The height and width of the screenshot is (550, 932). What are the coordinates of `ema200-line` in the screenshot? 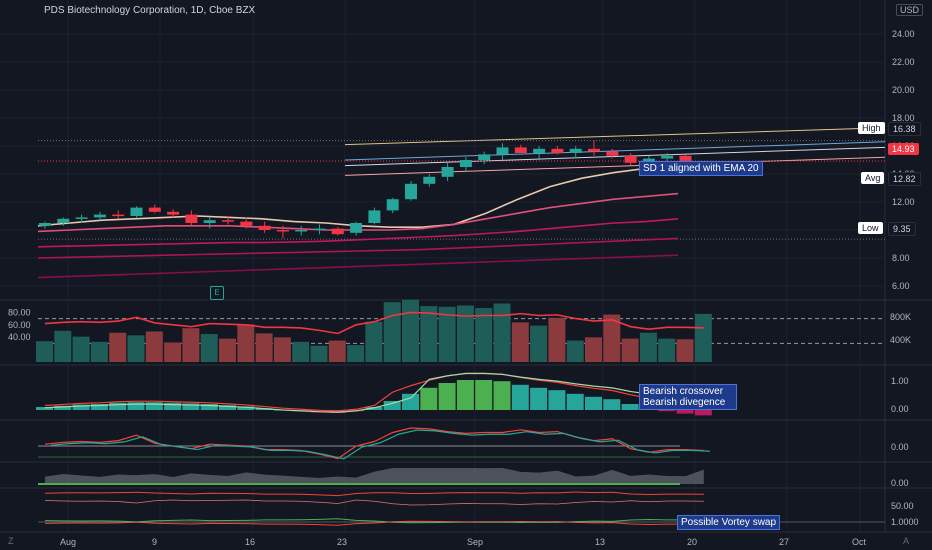 It's located at (358, 266).